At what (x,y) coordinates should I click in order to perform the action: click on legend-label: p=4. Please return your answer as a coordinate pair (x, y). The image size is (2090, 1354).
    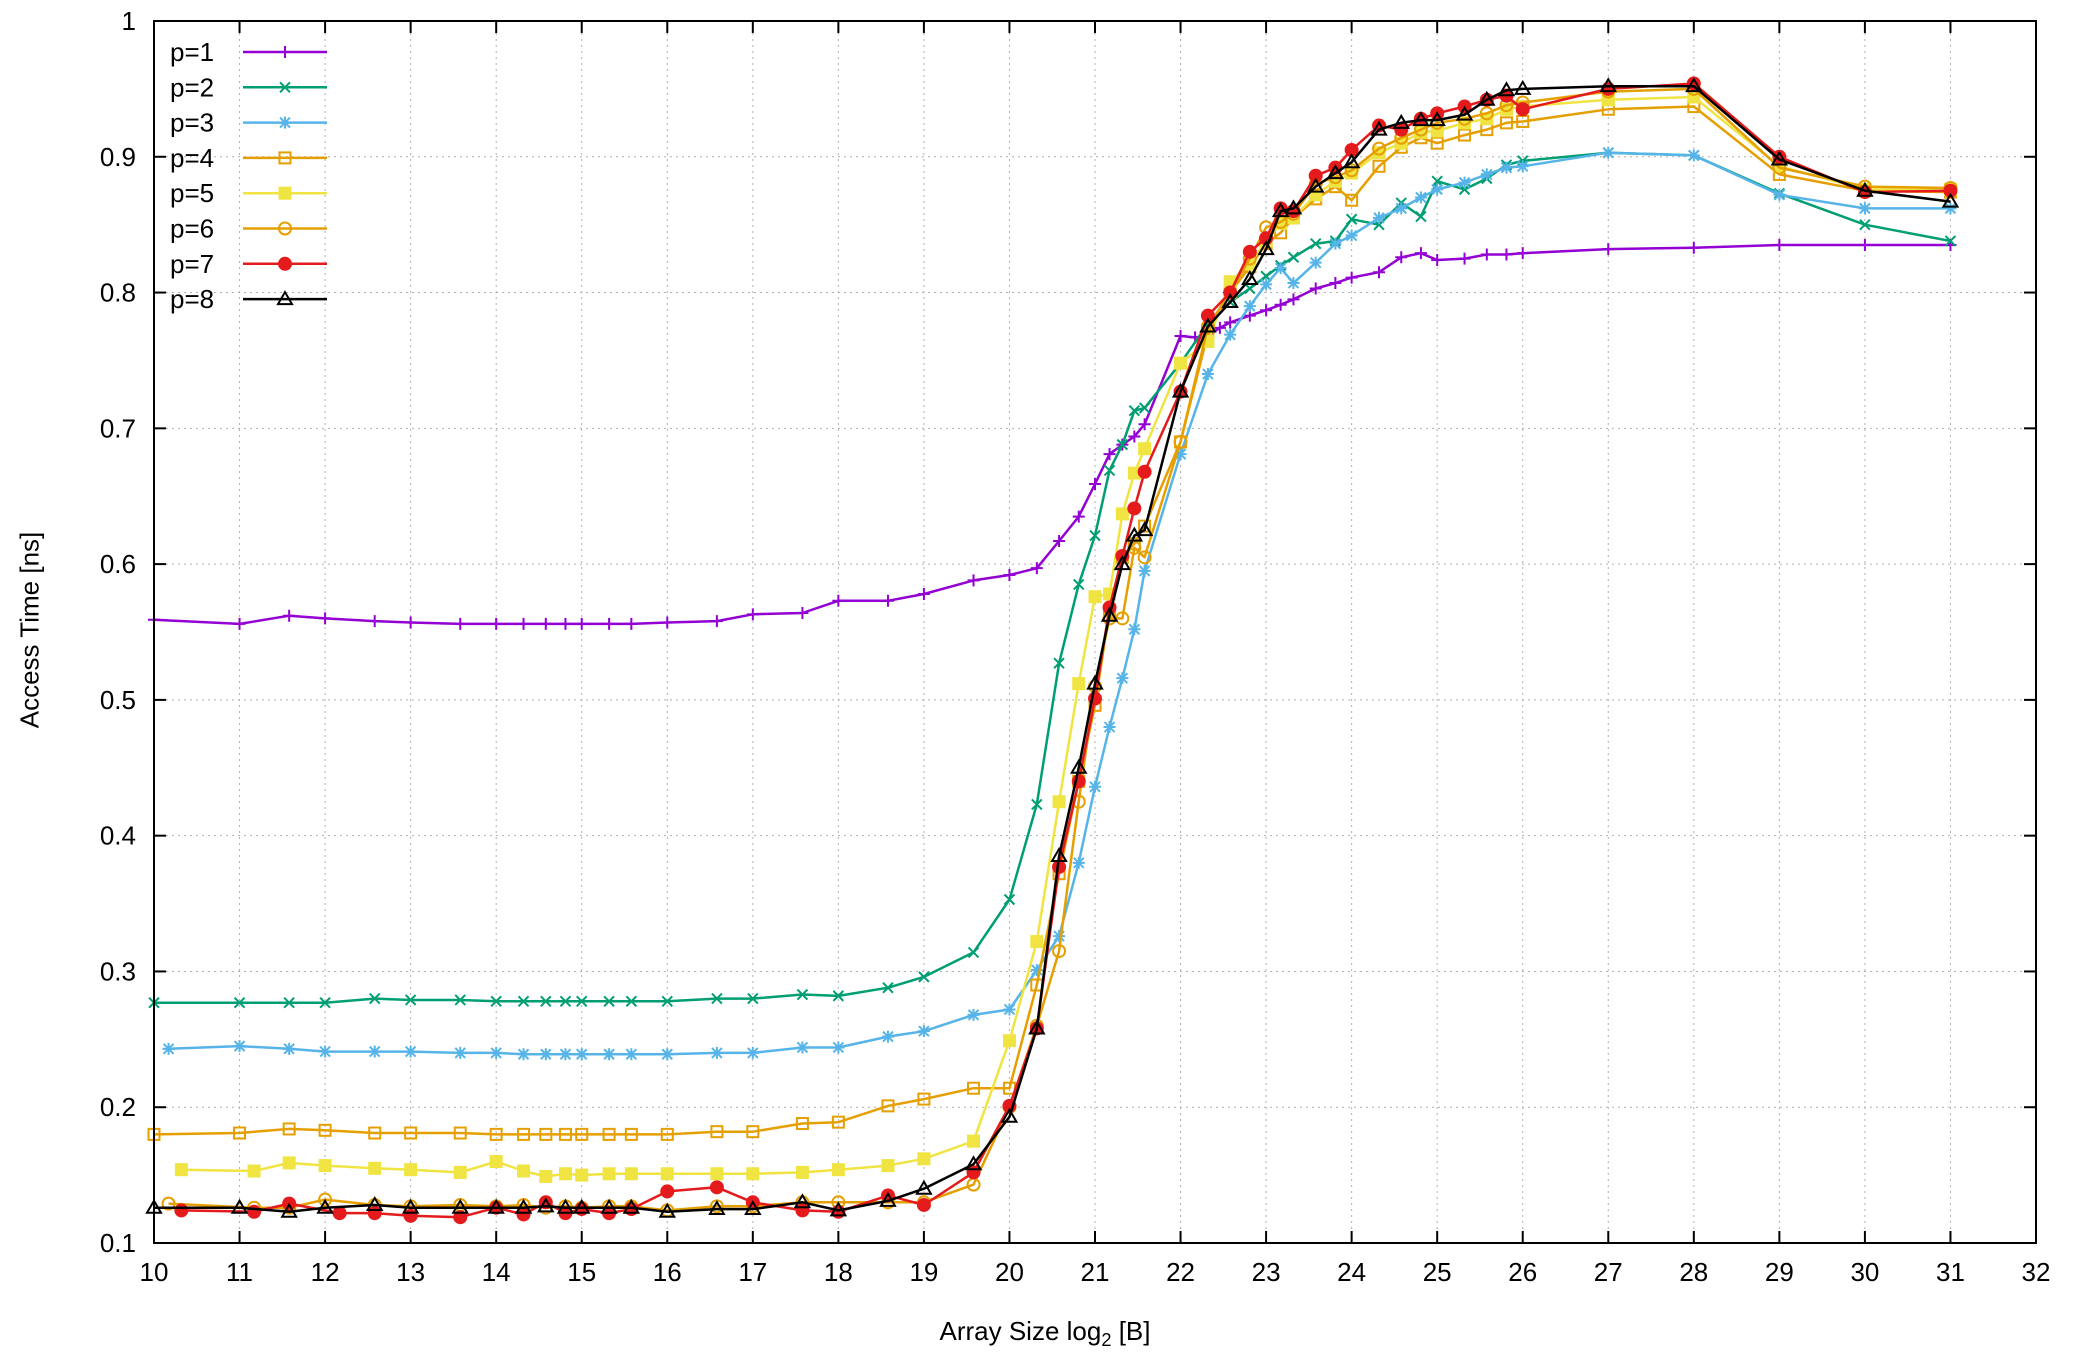
    Looking at the image, I should click on (192, 158).